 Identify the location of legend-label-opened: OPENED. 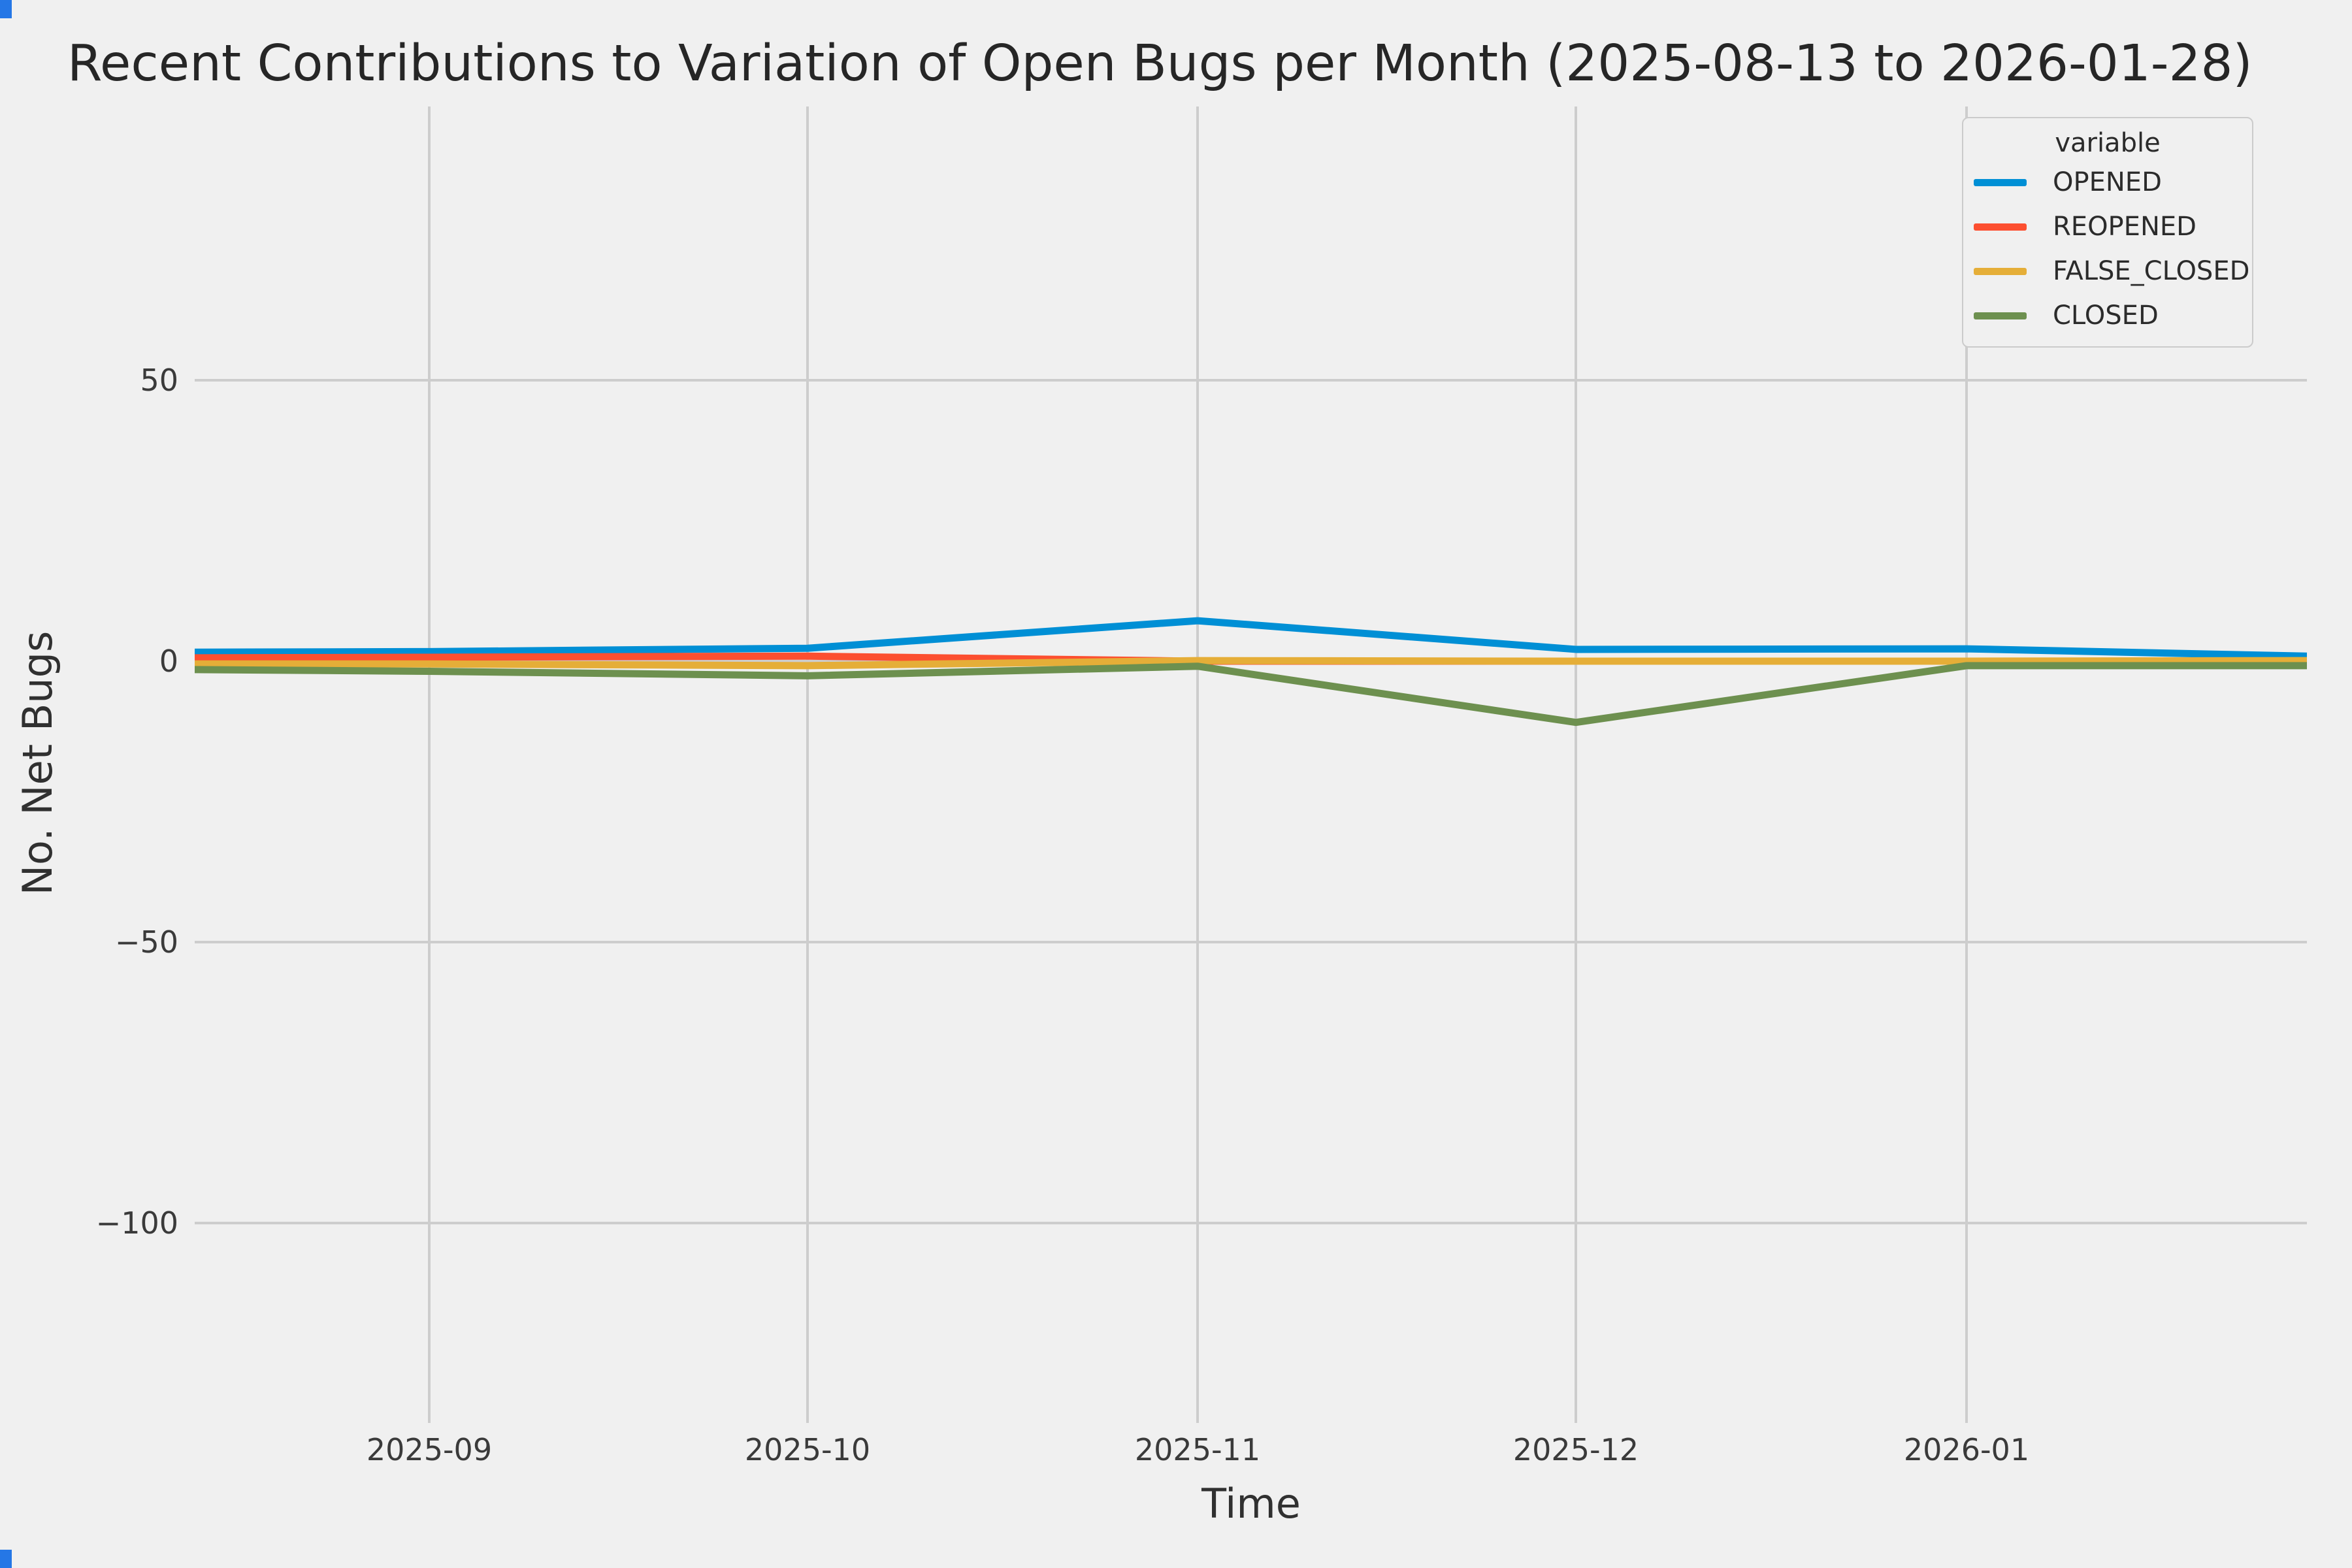
(2107, 182).